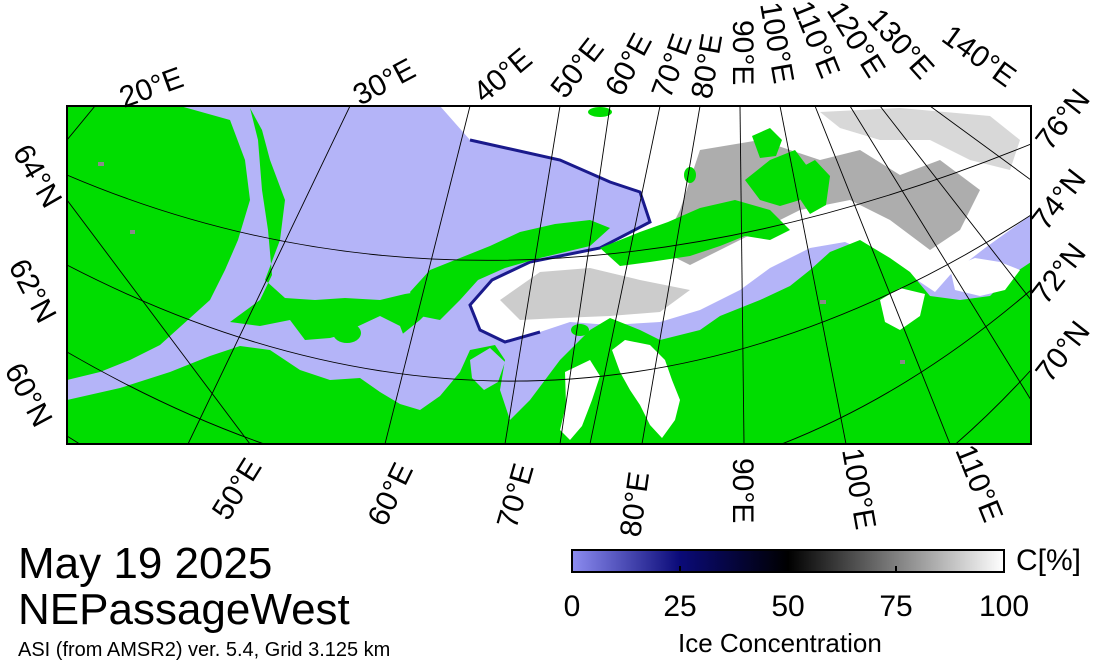 This screenshot has height=666, width=1117. I want to click on land-kola-peninsula, so click(510, 270).